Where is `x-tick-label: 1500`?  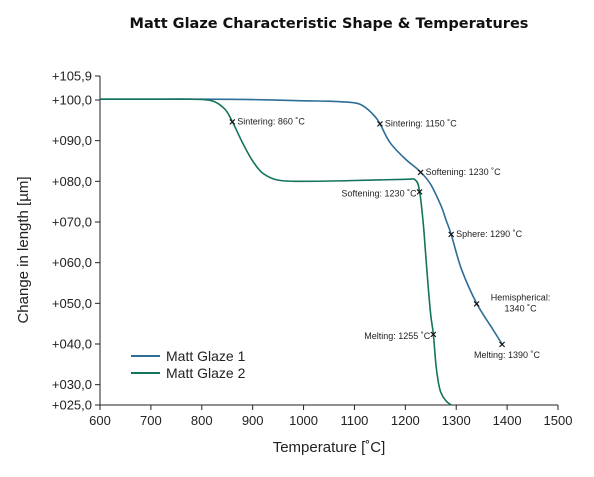 x-tick-label: 1500 is located at coordinates (558, 420).